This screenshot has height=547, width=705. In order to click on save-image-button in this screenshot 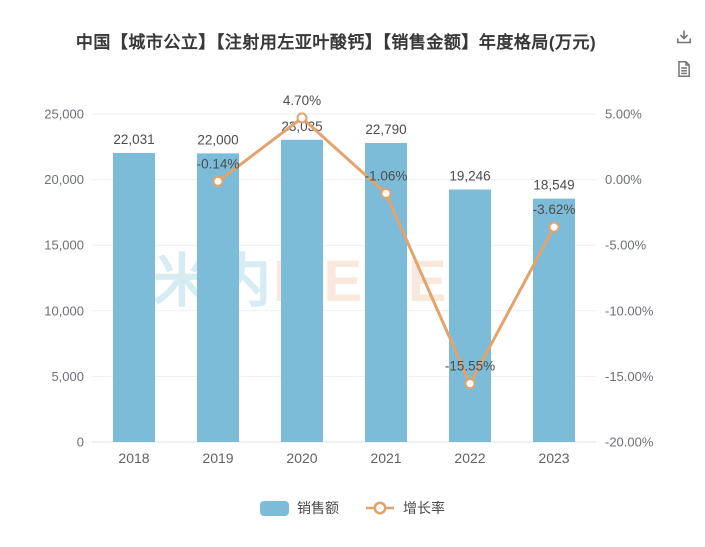, I will do `click(684, 37)`.